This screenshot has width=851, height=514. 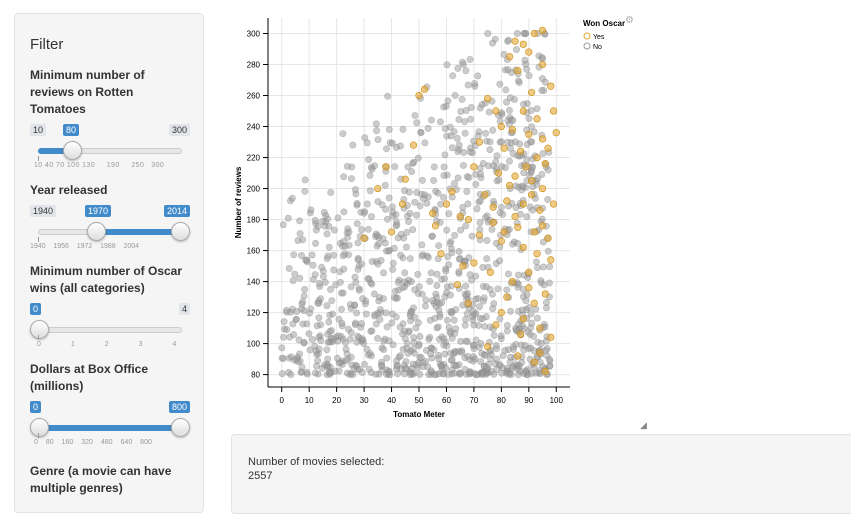 I want to click on year-released-slider: 1940 1970 2014 1940 1956 1972 1988 2004, so click(x=110, y=226).